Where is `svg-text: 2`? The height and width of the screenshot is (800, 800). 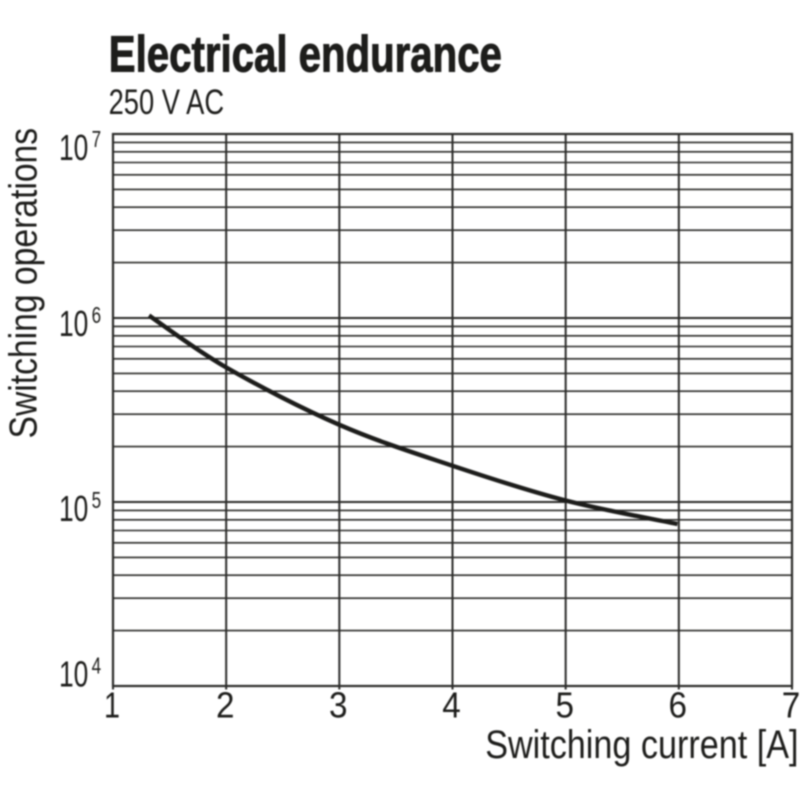 svg-text: 2 is located at coordinates (225, 705).